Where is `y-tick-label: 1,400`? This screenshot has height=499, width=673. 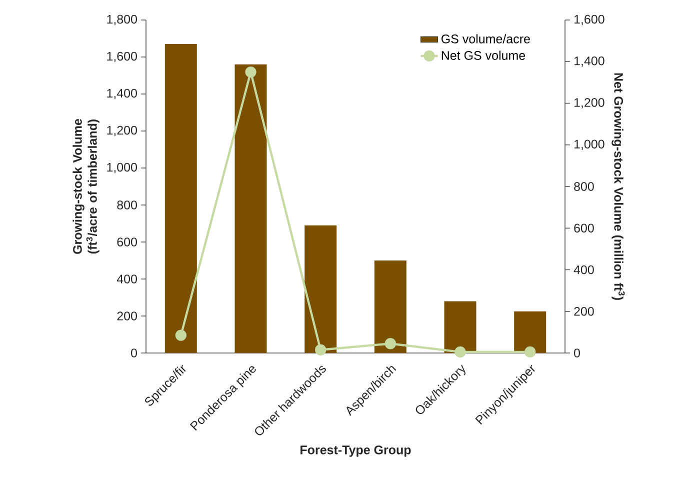
y-tick-label: 1,400 is located at coordinates (122, 94).